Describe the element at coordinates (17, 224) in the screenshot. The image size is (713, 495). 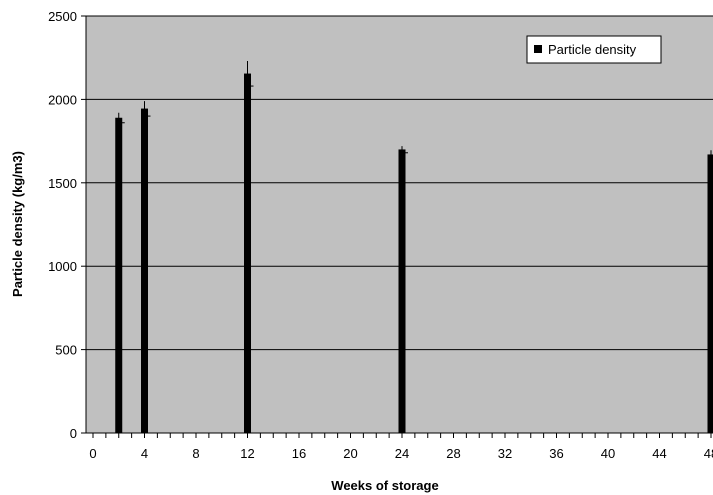
I see `y-axis-title: Particle density (kg/m3)` at that location.